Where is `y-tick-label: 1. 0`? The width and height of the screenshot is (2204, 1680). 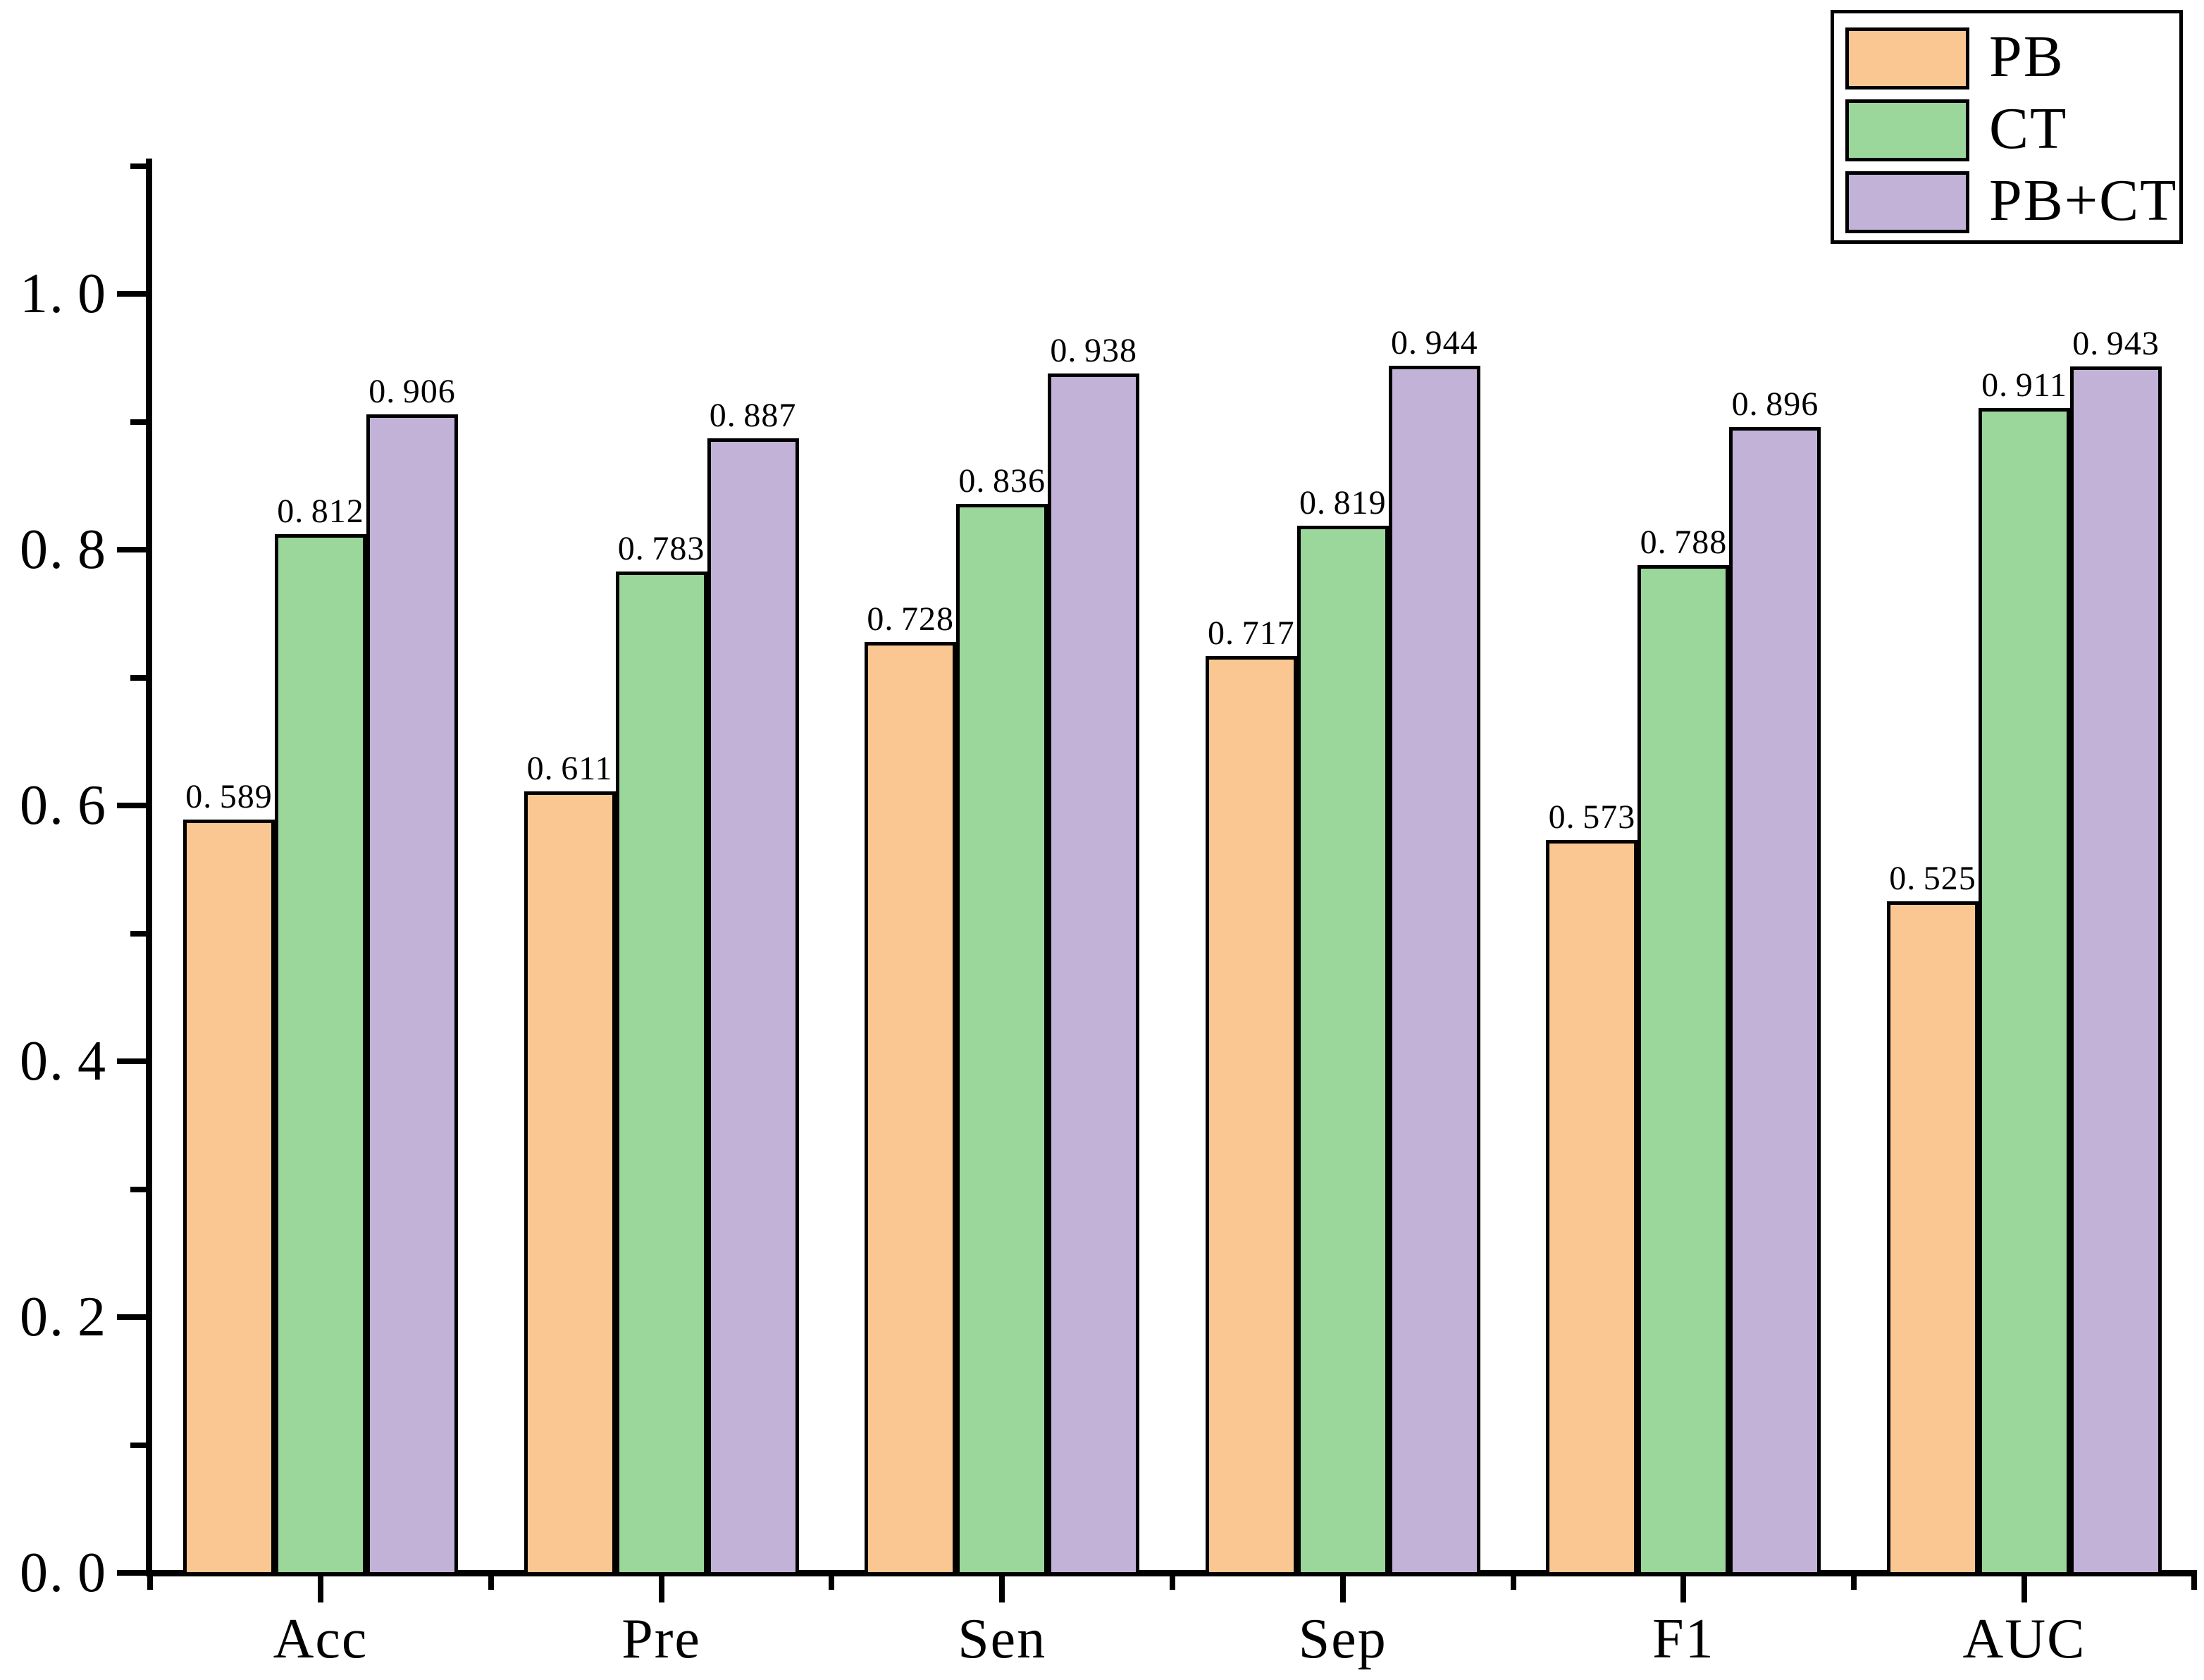
y-tick-label: 1. 0 is located at coordinates (63, 294).